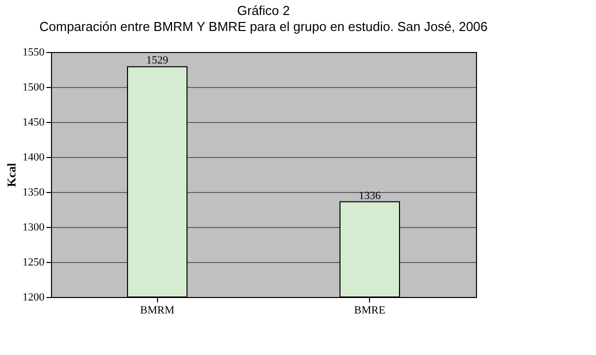 Image resolution: width=596 pixels, height=355 pixels. I want to click on x-tick-label: BMRE, so click(370, 310).